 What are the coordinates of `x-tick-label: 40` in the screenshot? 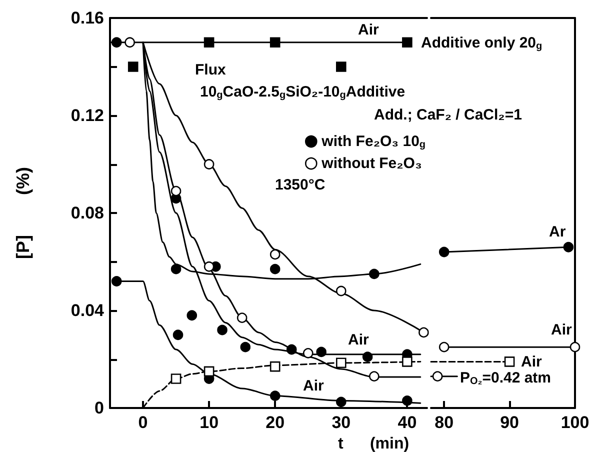 It's located at (407, 422).